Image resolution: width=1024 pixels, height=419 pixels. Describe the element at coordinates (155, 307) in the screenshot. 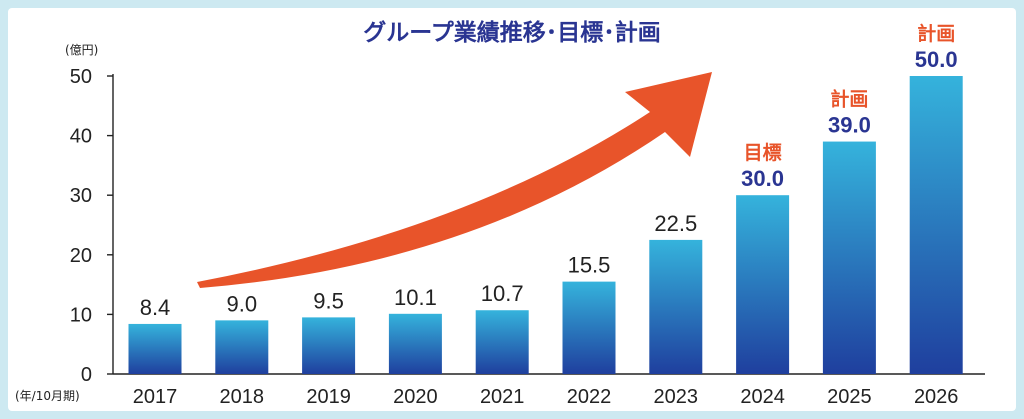

I see `value-label-2017: 8.4` at that location.